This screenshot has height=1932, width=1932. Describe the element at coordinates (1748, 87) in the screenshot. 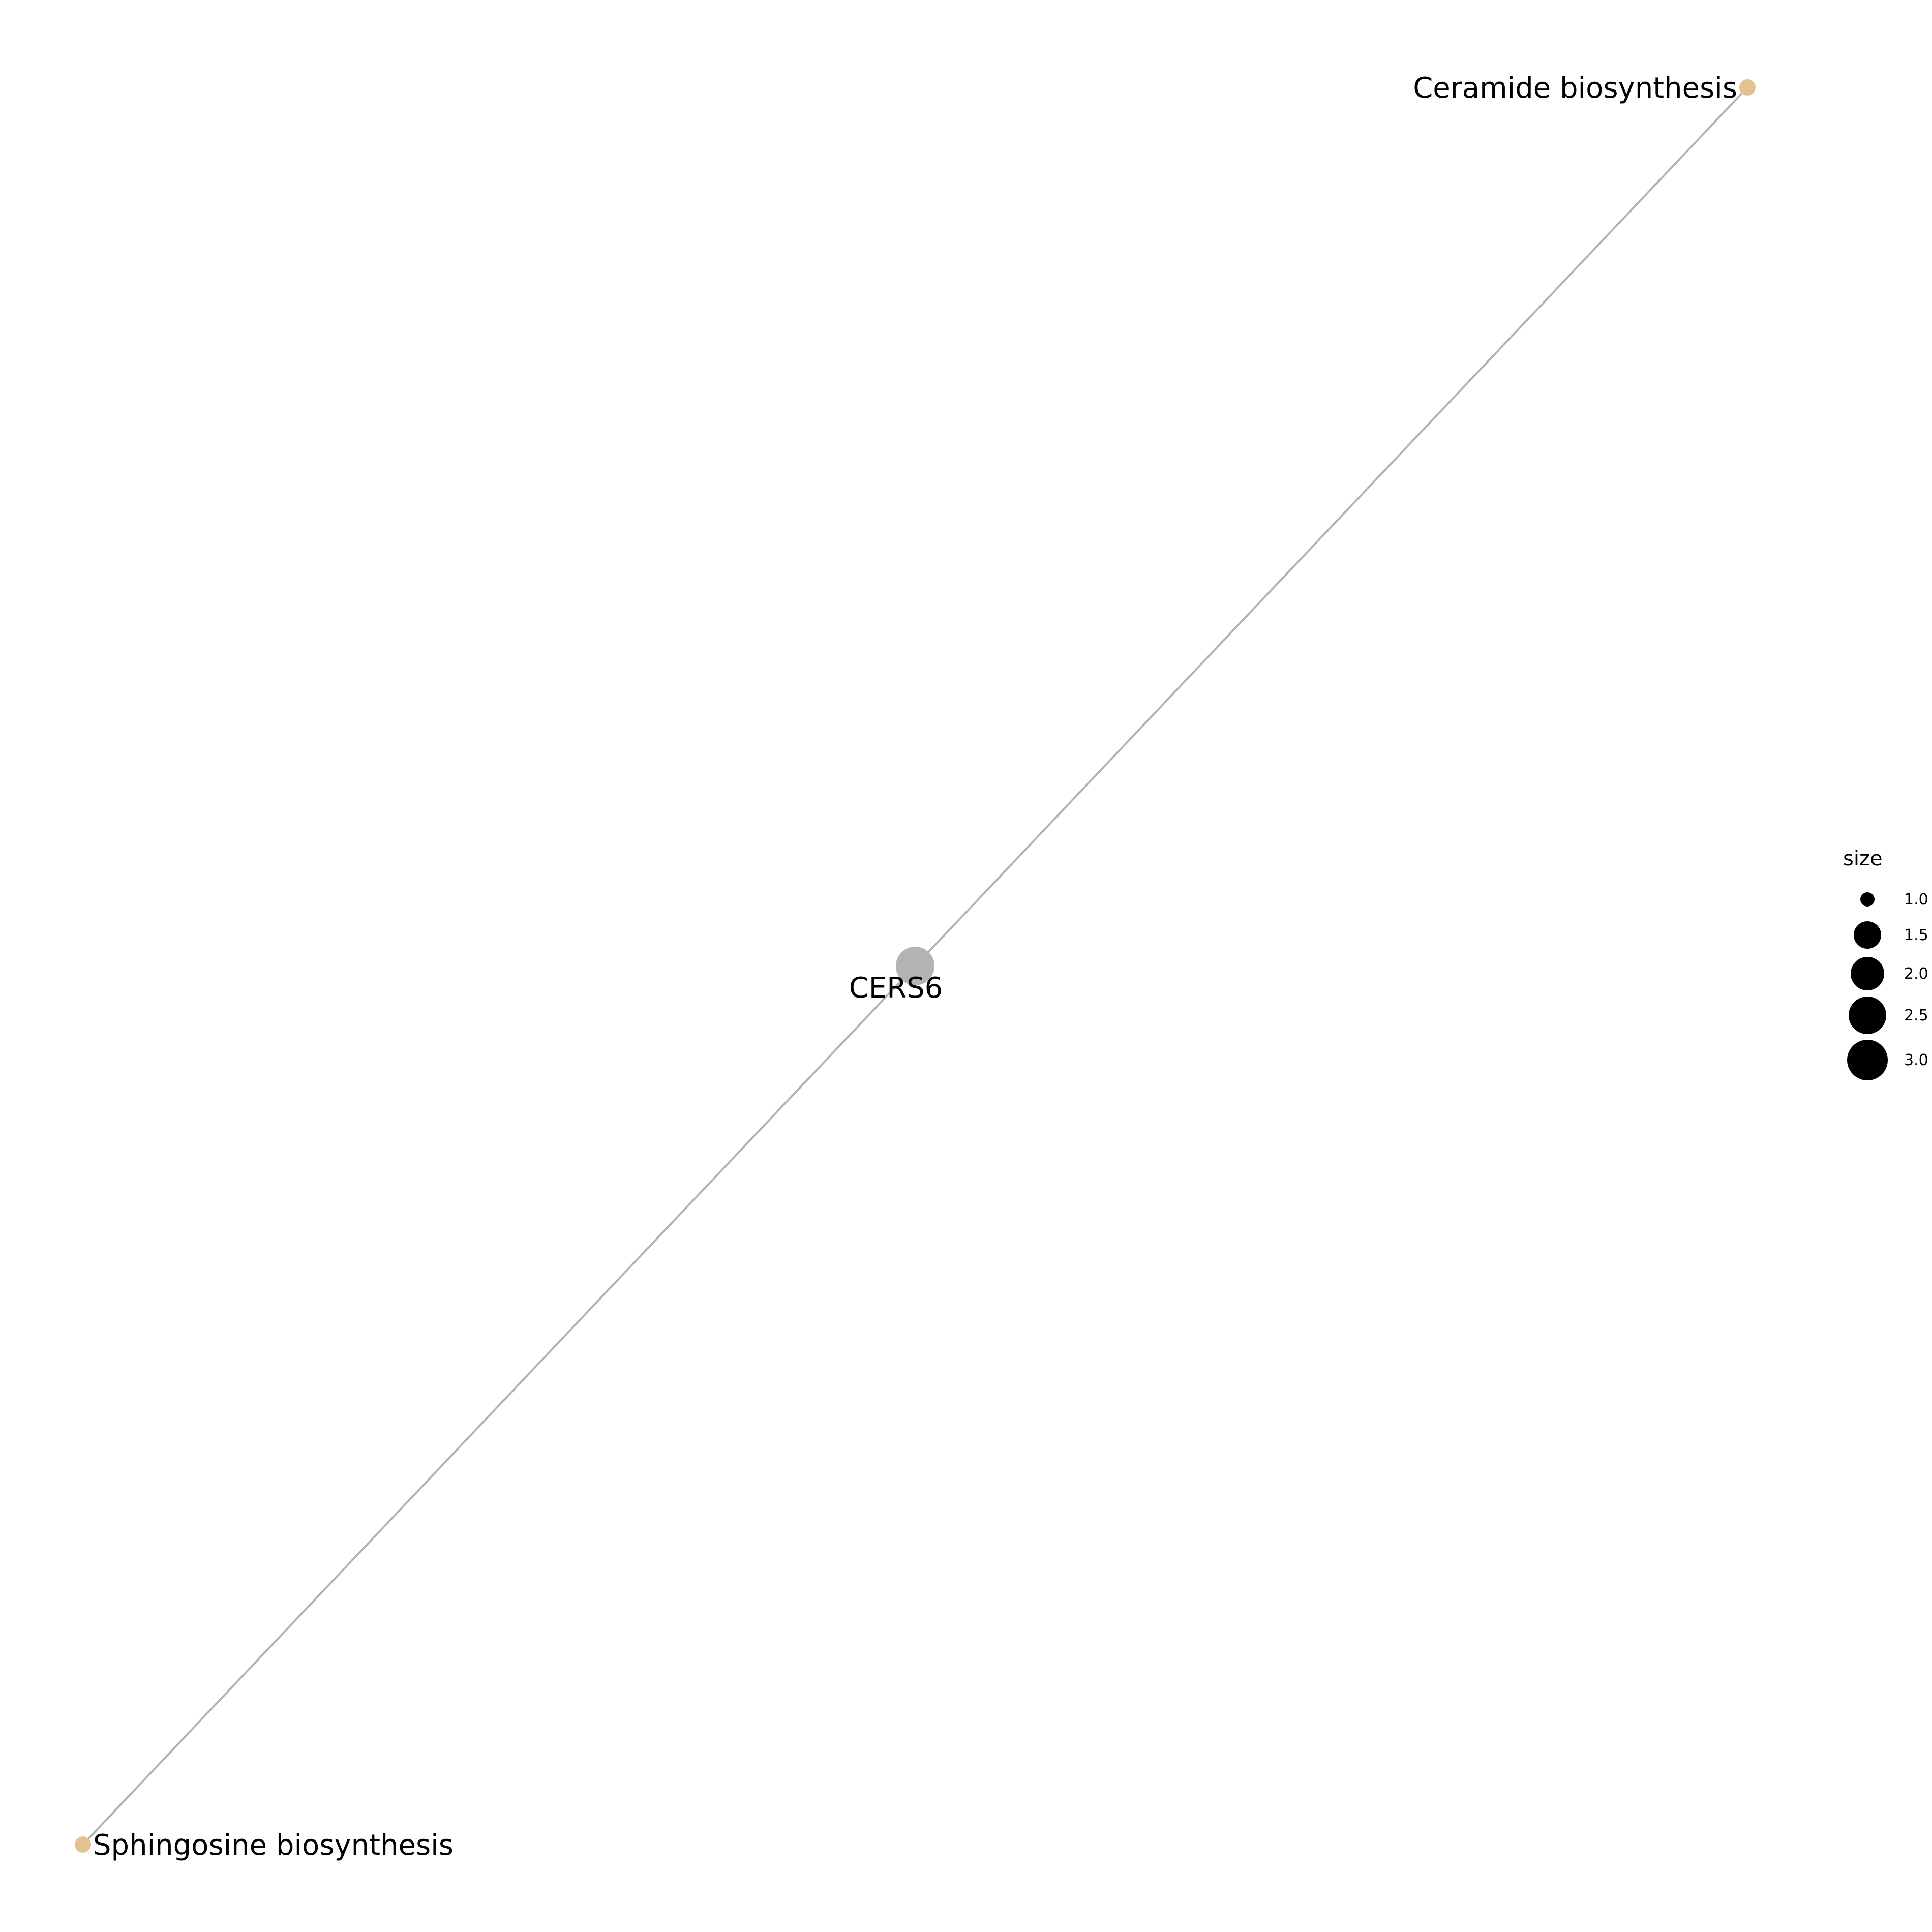

I see `pathway-node-ceramide` at that location.